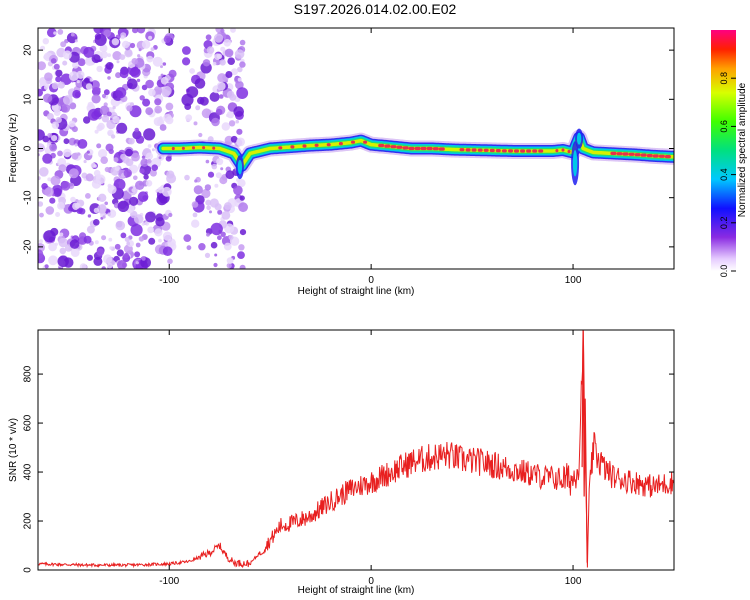  What do you see at coordinates (724, 174) in the screenshot?
I see `colorbar-tick-label: 0.4` at bounding box center [724, 174].